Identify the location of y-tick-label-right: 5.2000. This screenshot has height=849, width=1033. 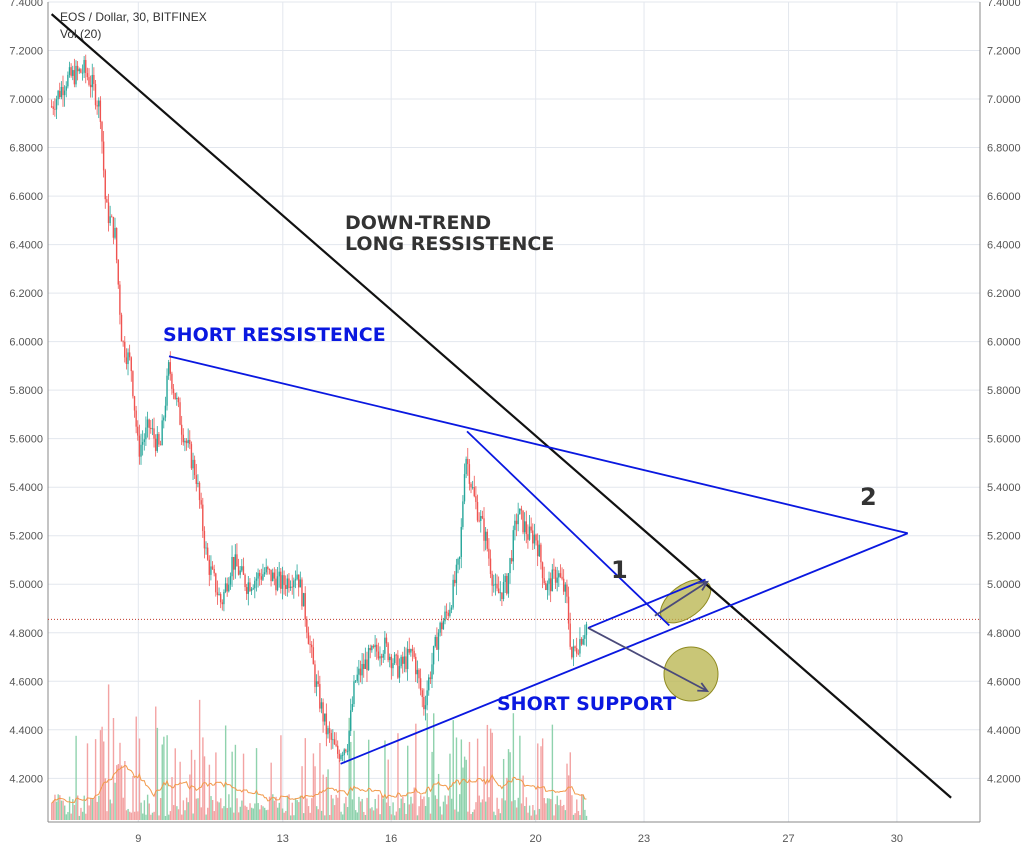
(1004, 537).